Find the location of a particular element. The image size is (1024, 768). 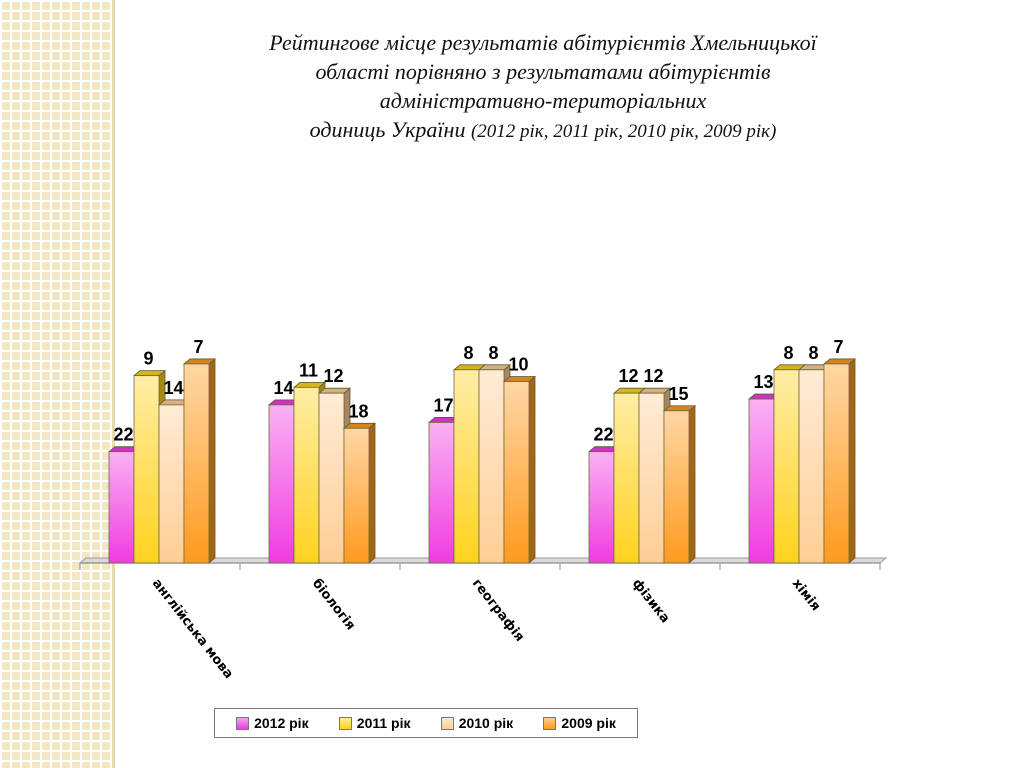

bar-value-label: 13 is located at coordinates (763, 382).